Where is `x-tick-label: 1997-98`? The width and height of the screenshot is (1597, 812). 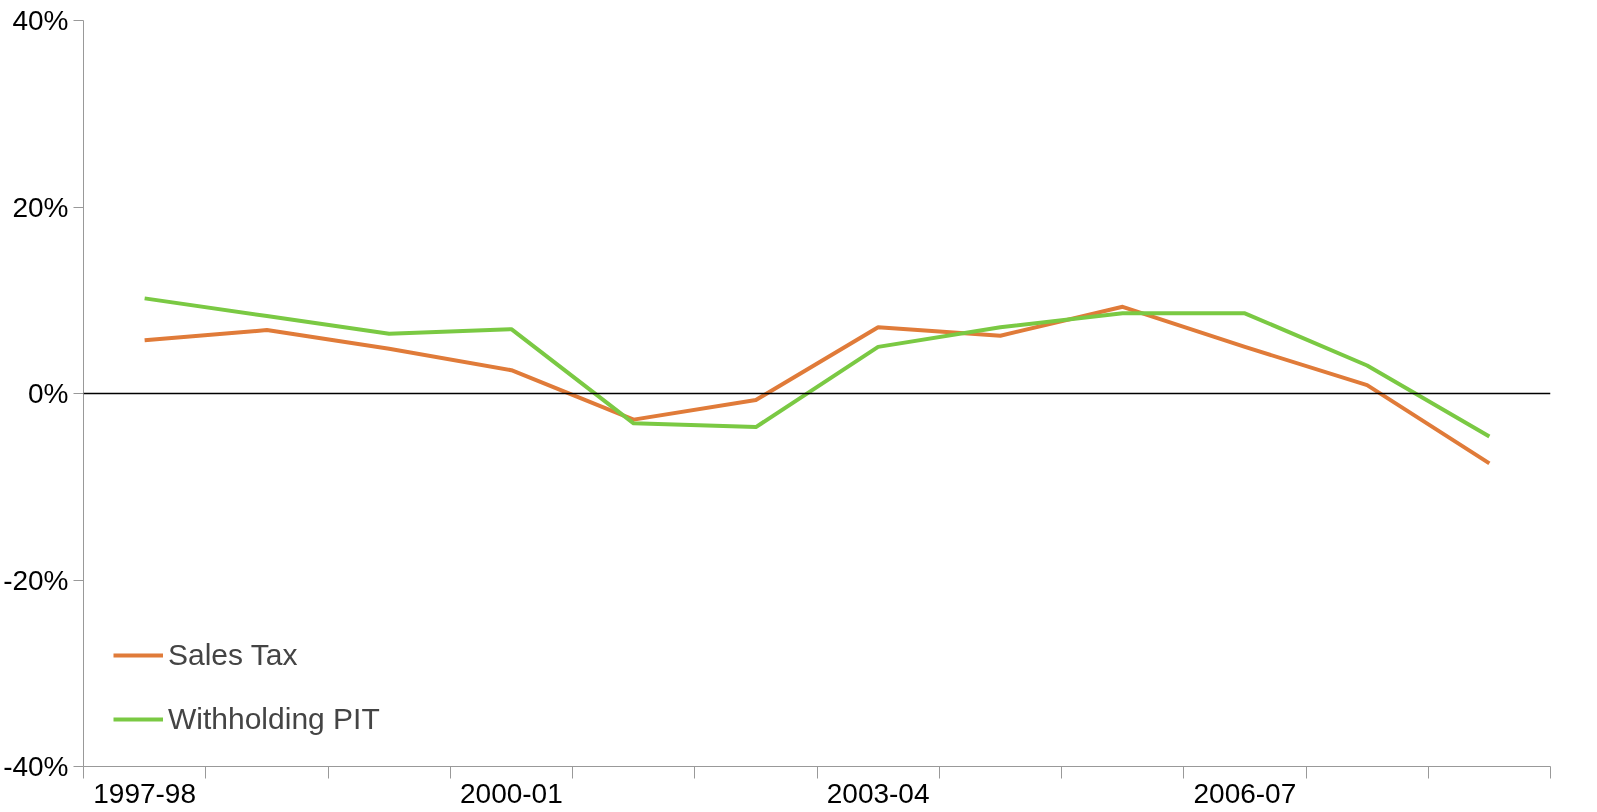
x-tick-label: 1997-98 is located at coordinates (145, 793).